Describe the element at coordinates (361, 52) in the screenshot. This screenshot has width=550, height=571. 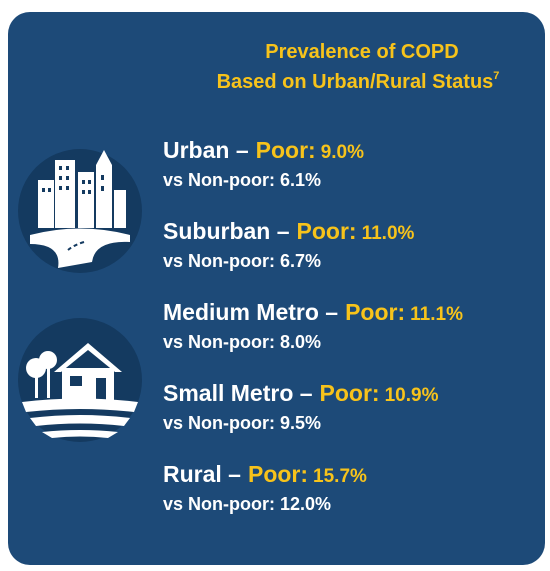
I see `title-line-1: Prevalence of COPD` at that location.